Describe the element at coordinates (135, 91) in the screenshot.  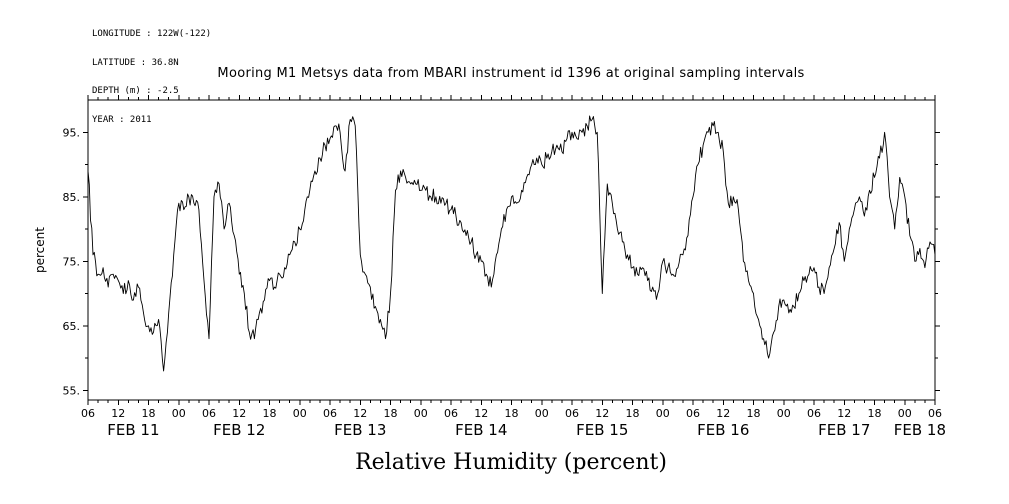
I see `meta-depth: DEPTH (m) : -2.5` at that location.